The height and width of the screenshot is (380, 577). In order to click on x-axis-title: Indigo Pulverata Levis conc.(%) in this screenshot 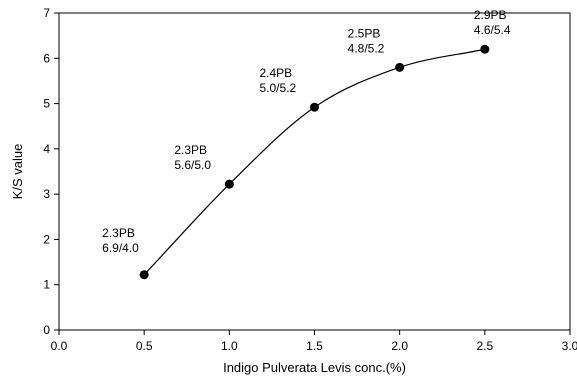, I will do `click(314, 367)`.